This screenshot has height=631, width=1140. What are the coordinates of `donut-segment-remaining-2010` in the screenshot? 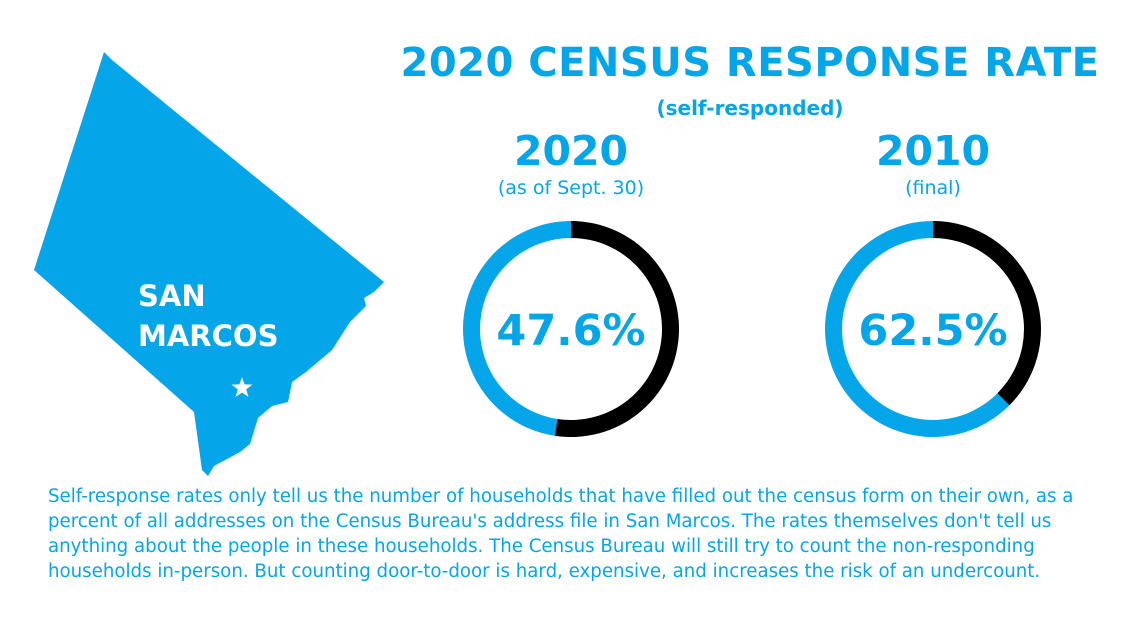 It's located at (987, 313).